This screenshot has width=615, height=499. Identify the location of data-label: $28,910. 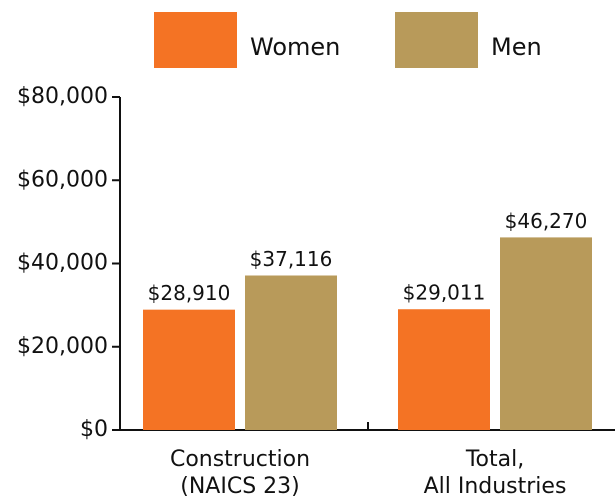
(189, 293).